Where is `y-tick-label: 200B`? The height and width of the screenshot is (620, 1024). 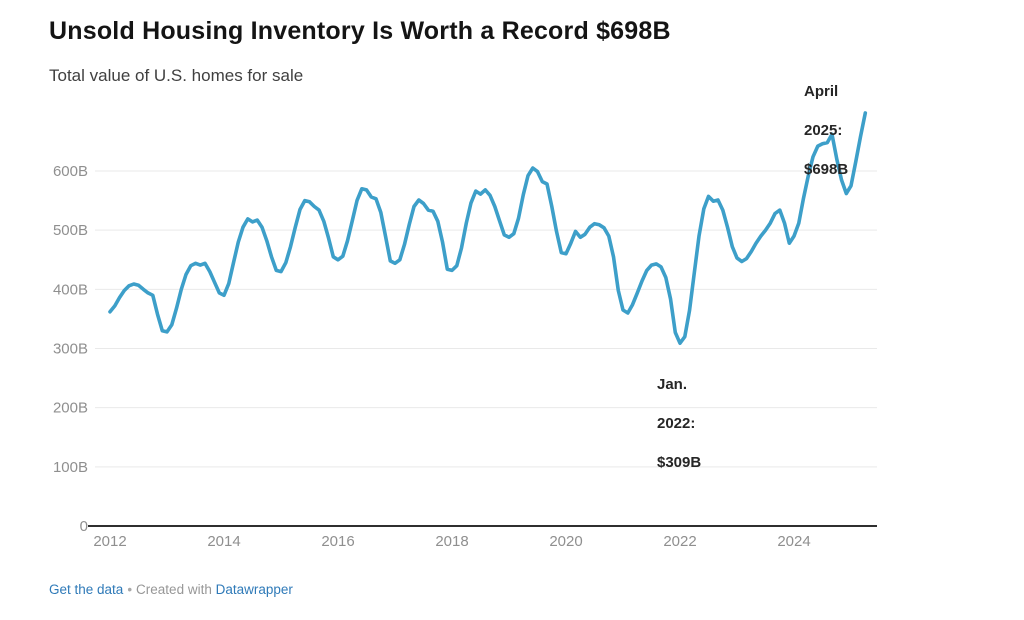 y-tick-label: 200B is located at coordinates (70, 408).